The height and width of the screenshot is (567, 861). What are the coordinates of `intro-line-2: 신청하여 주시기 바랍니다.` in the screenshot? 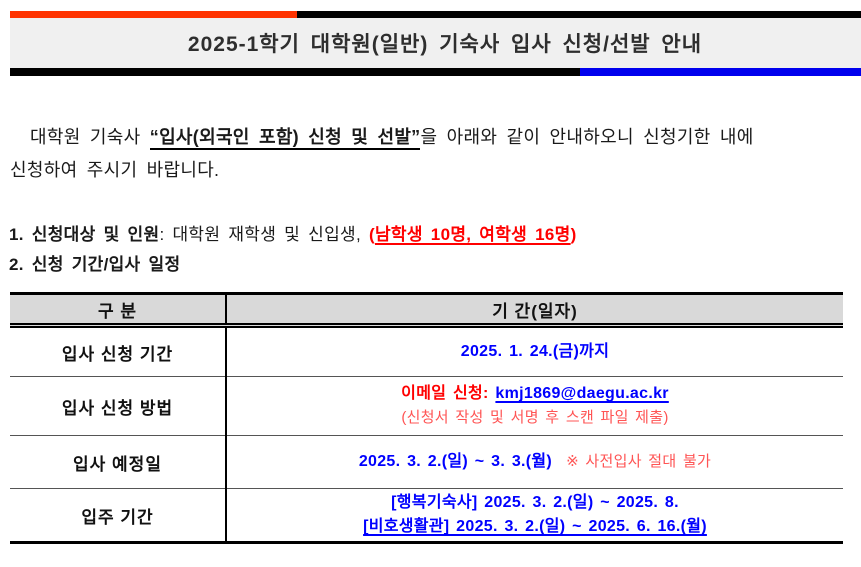 It's located at (115, 170).